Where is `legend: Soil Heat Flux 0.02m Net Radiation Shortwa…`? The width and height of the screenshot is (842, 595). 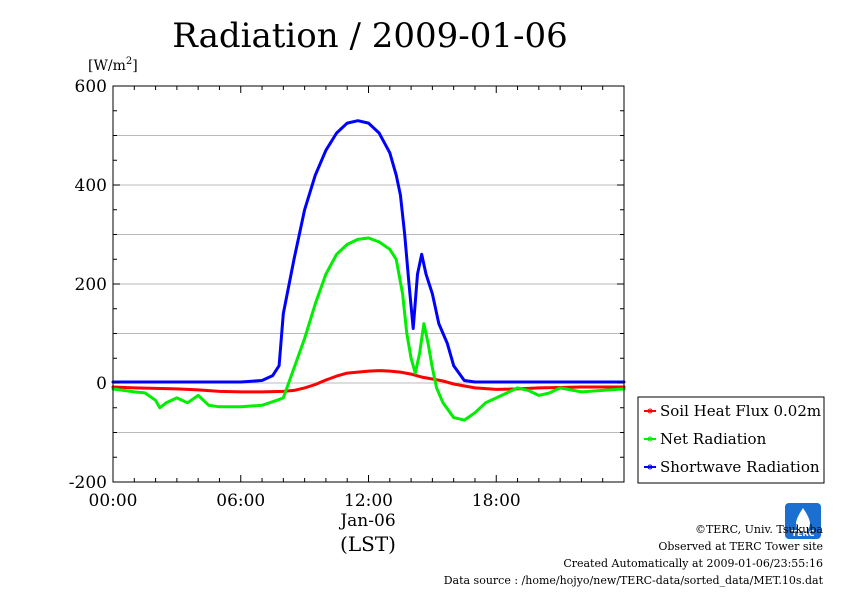
legend: Soil Heat Flux 0.02m Net Radiation Shortwa… is located at coordinates (731, 440).